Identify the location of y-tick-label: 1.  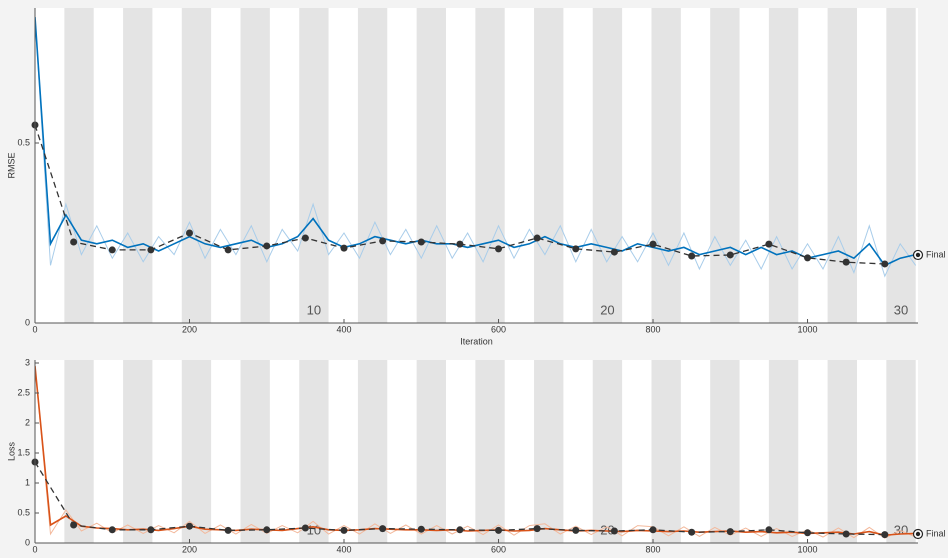
(27, 482).